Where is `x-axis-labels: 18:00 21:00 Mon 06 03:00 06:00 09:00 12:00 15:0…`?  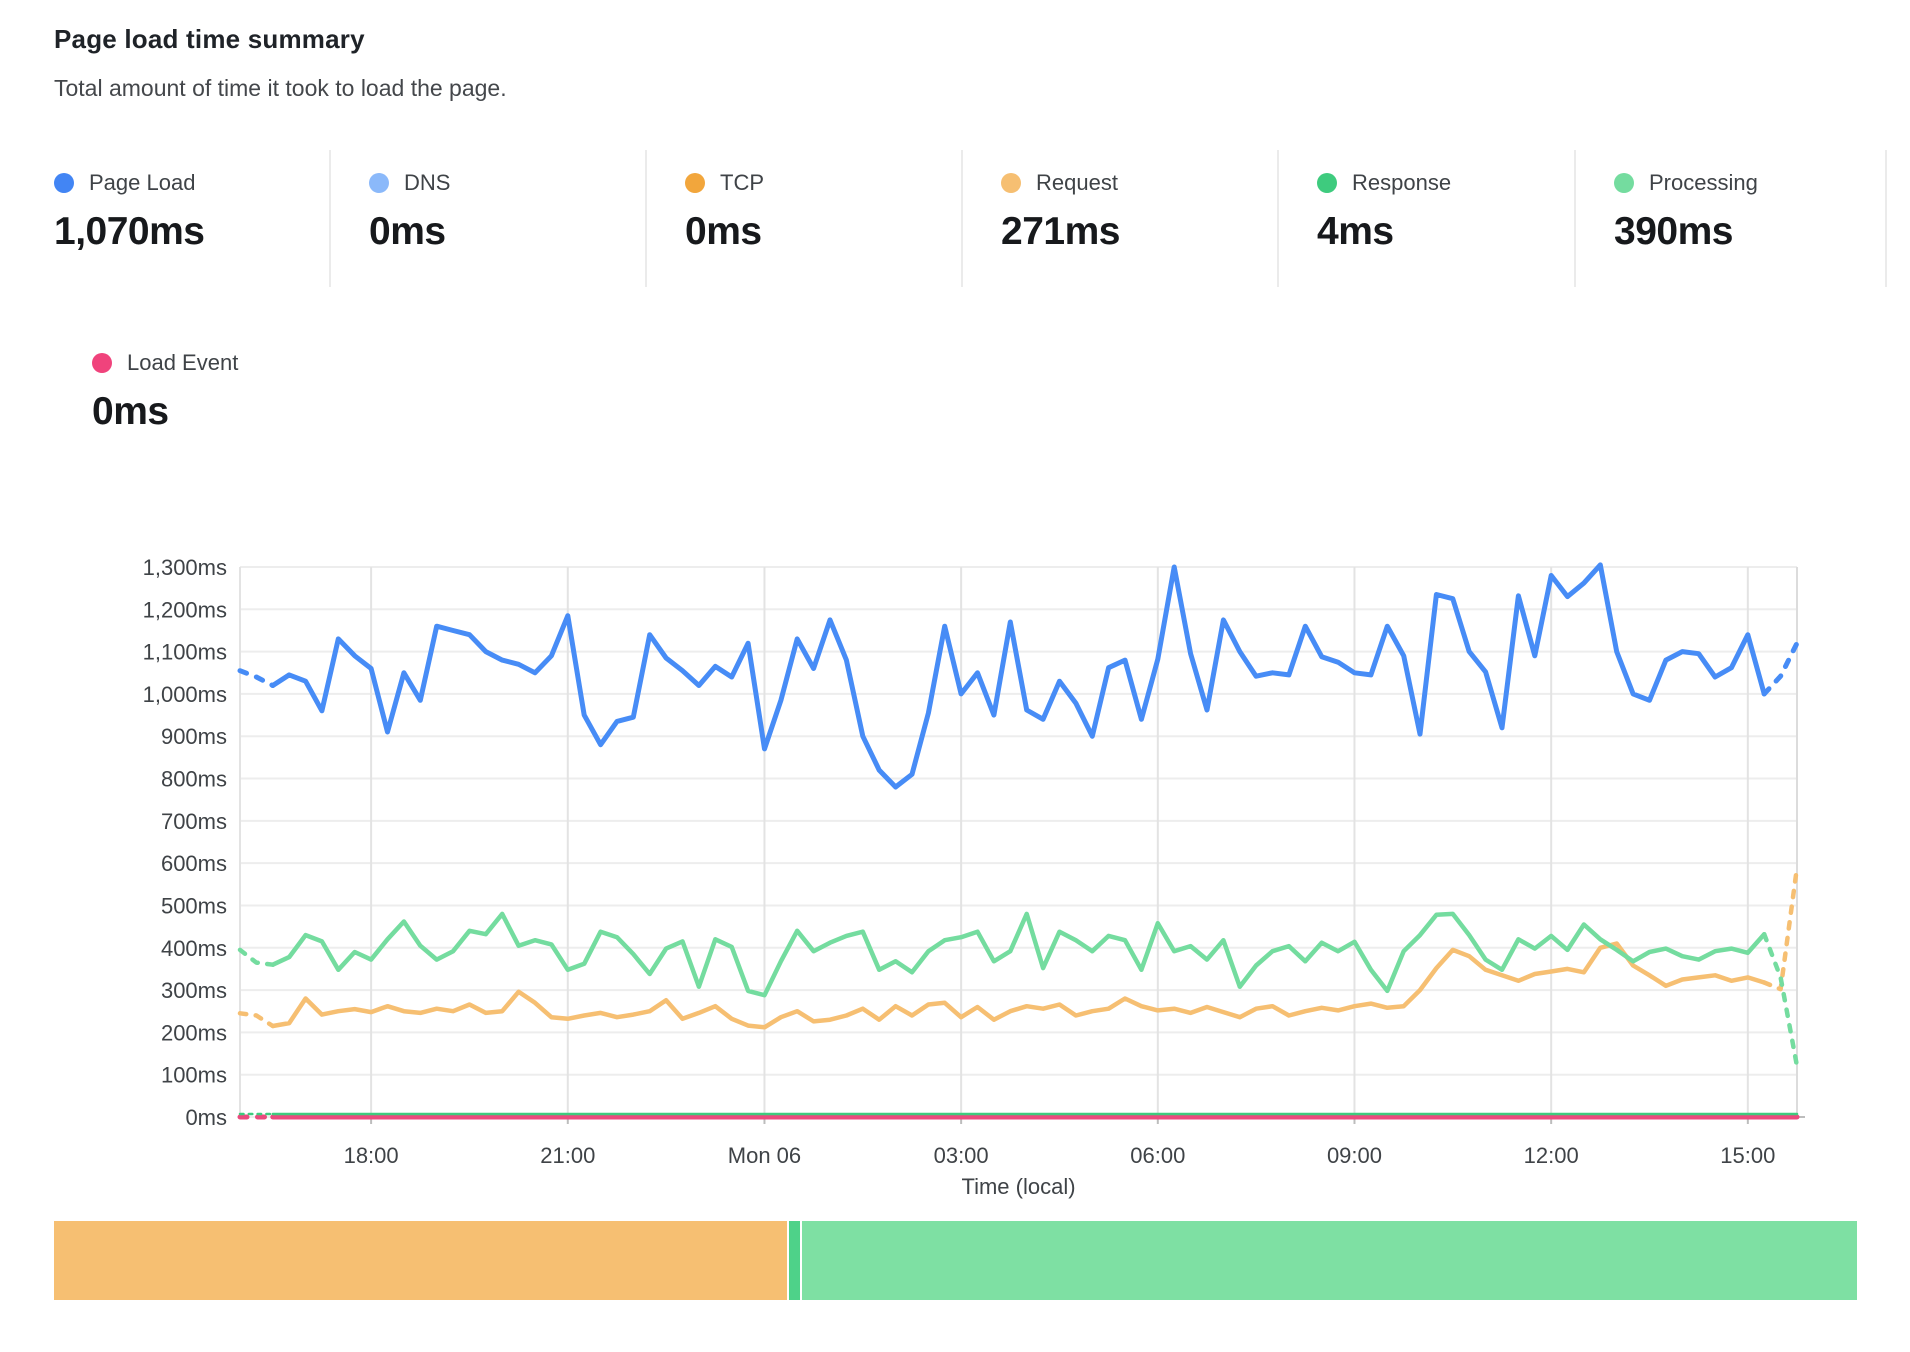
x-axis-labels: 18:00 21:00 Mon 06 03:00 06:00 09:00 12:00 15:0… is located at coordinates (1060, 1155).